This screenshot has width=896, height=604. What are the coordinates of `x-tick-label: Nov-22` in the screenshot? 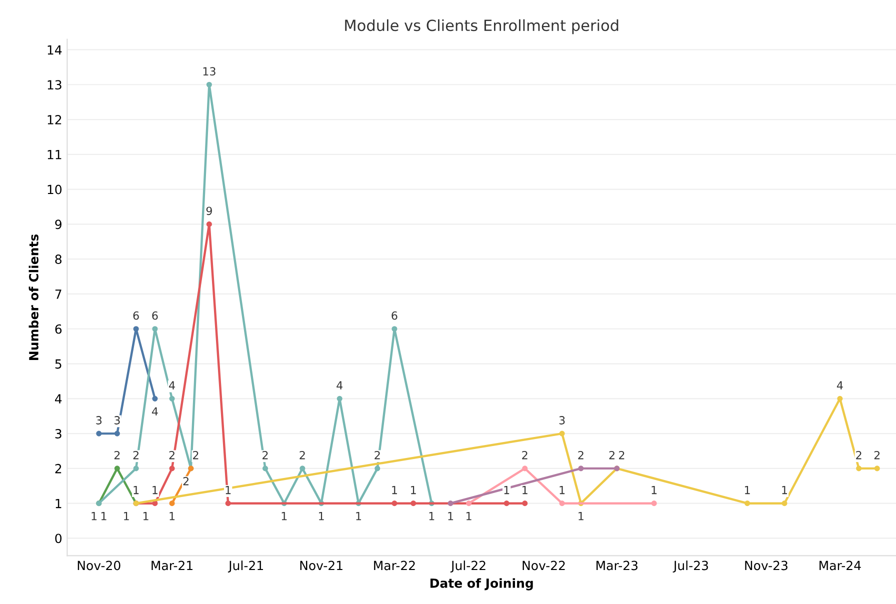 It's located at (543, 565).